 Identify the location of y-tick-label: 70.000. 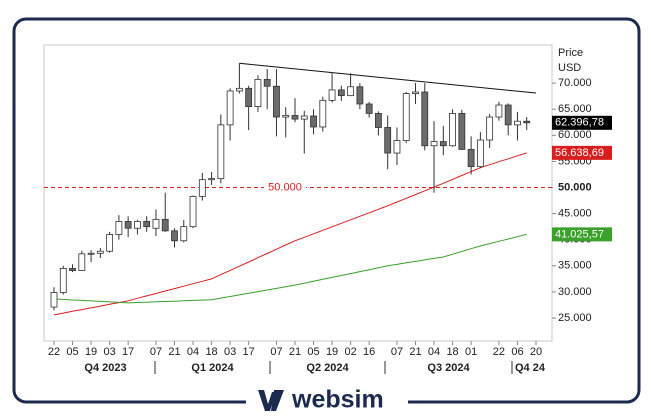
(575, 83).